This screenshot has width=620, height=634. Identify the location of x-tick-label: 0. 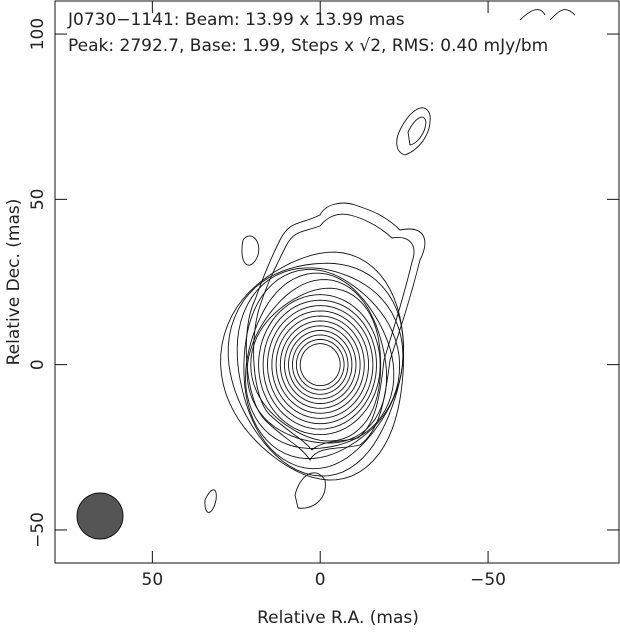
(320, 580).